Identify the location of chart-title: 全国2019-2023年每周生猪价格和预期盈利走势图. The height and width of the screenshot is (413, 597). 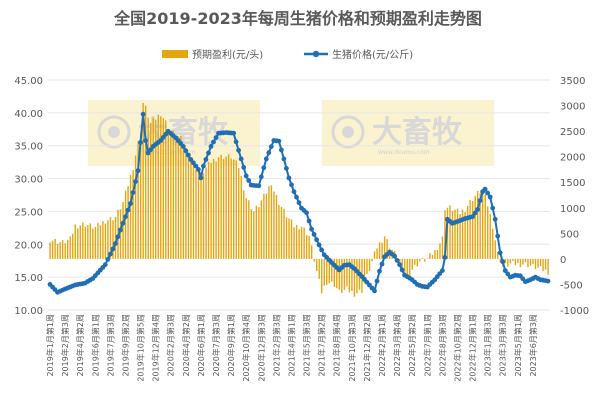
(297, 18).